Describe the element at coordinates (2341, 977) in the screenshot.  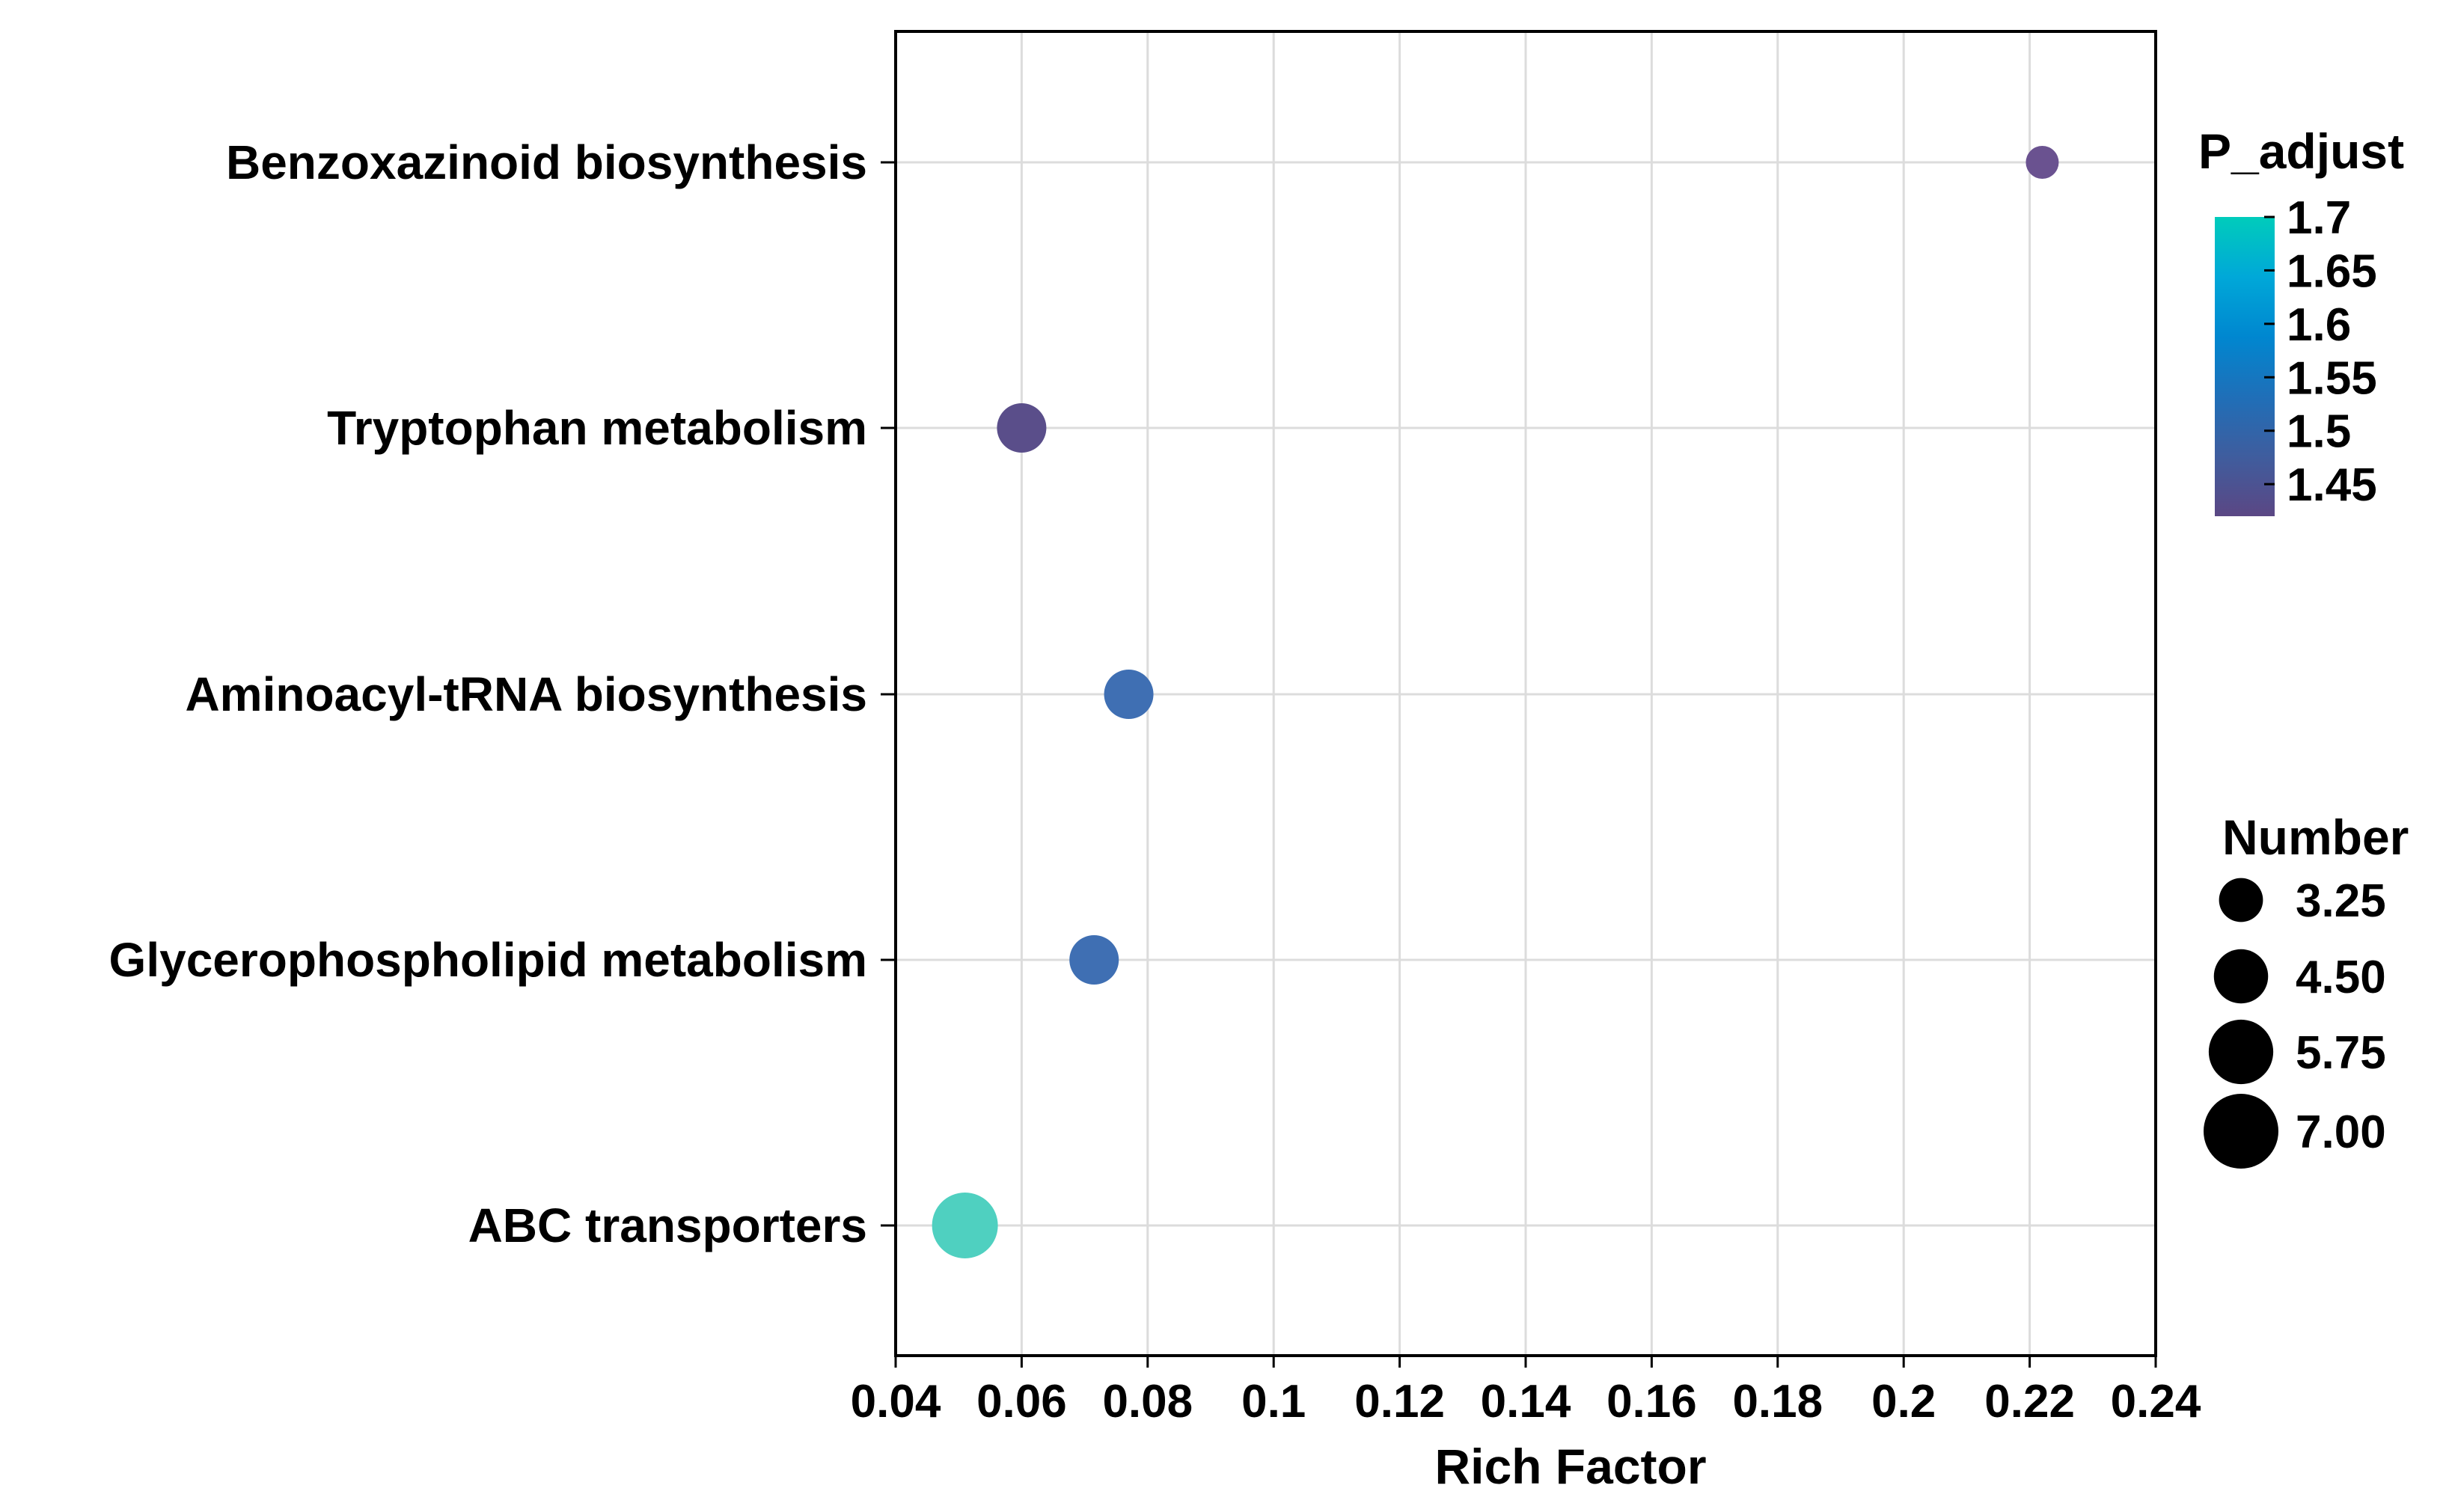
I see `size-legend-label: 4.50` at that location.